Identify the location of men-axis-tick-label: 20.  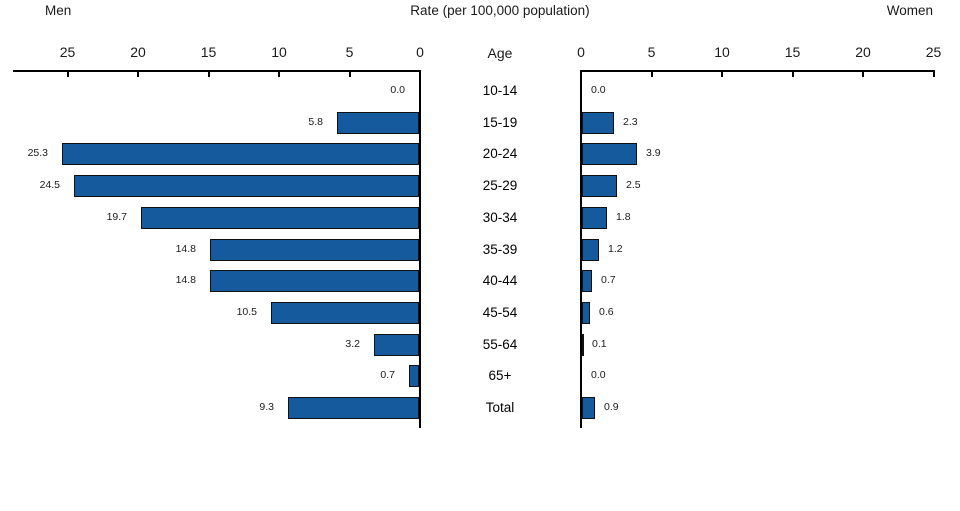
(138, 52).